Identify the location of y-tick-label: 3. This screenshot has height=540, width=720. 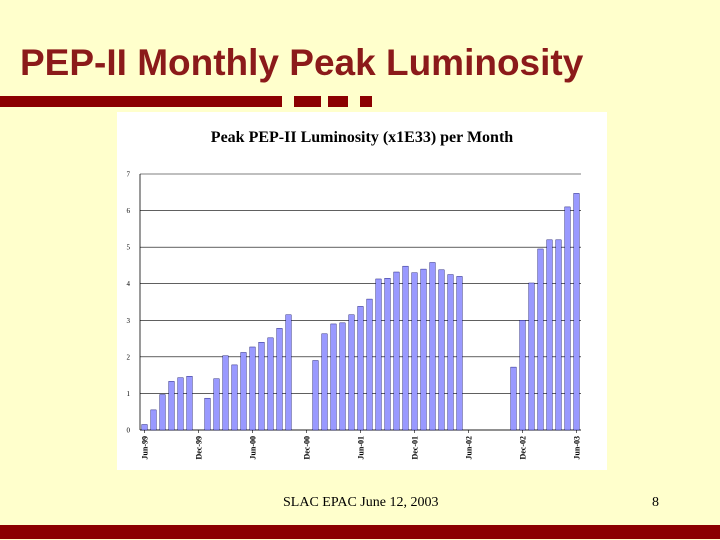
(129, 321).